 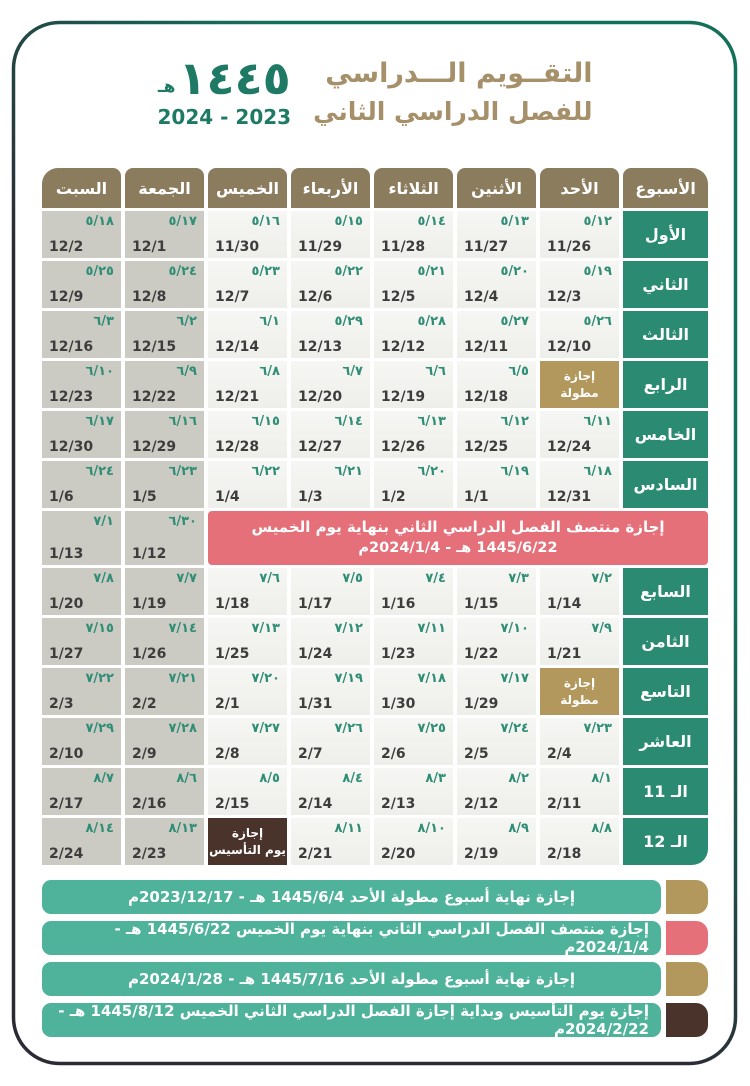 What do you see at coordinates (597, 471) in the screenshot?
I see `hijri-date: ٦/١٨` at bounding box center [597, 471].